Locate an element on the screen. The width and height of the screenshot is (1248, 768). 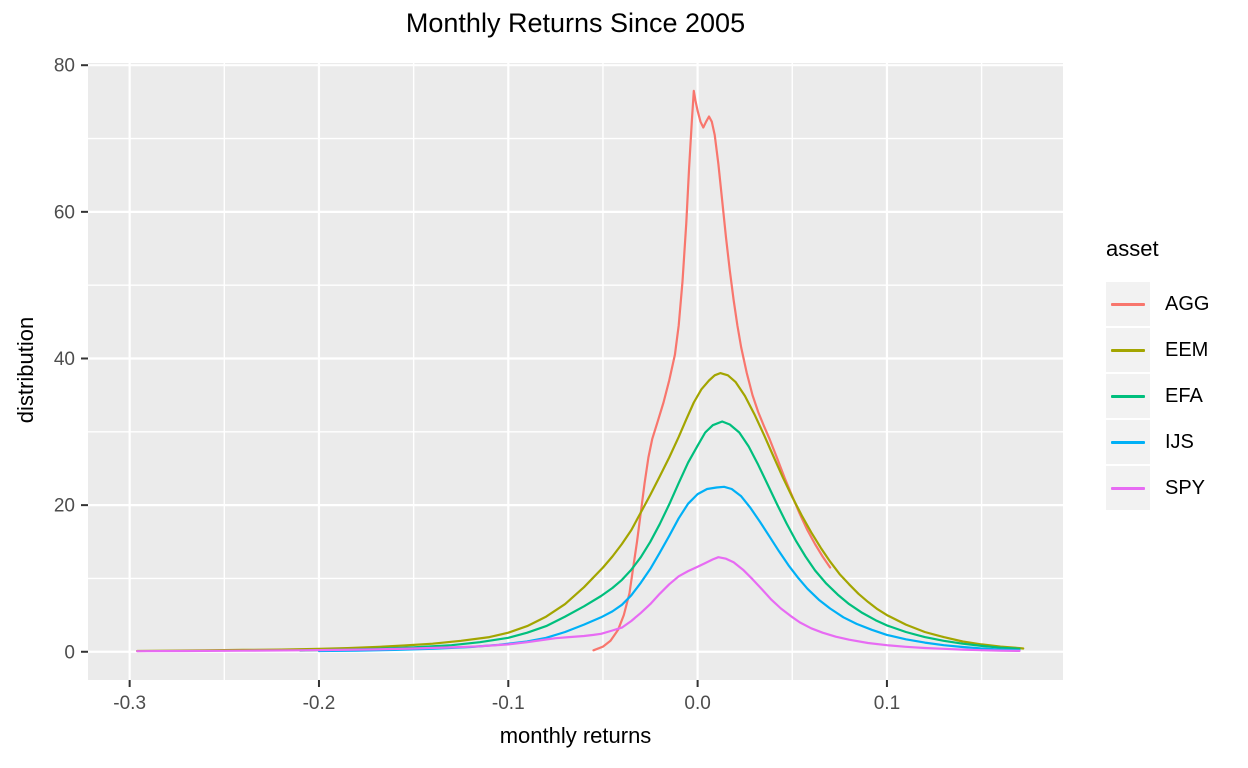
legend: asset AGG EEM EFA IJS SPY is located at coordinates (1177, 374).